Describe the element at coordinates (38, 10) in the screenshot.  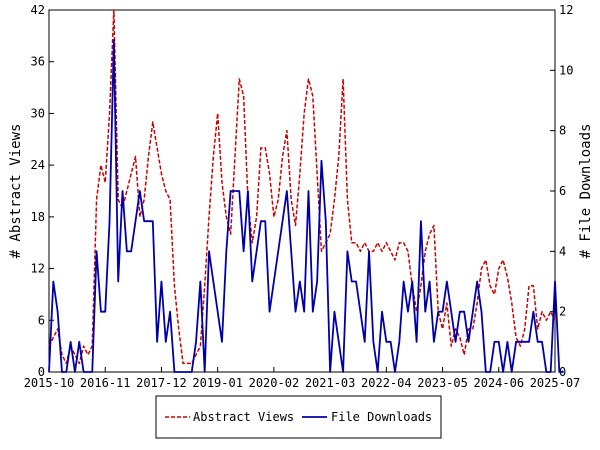
I see `left-tick-label: 42` at that location.